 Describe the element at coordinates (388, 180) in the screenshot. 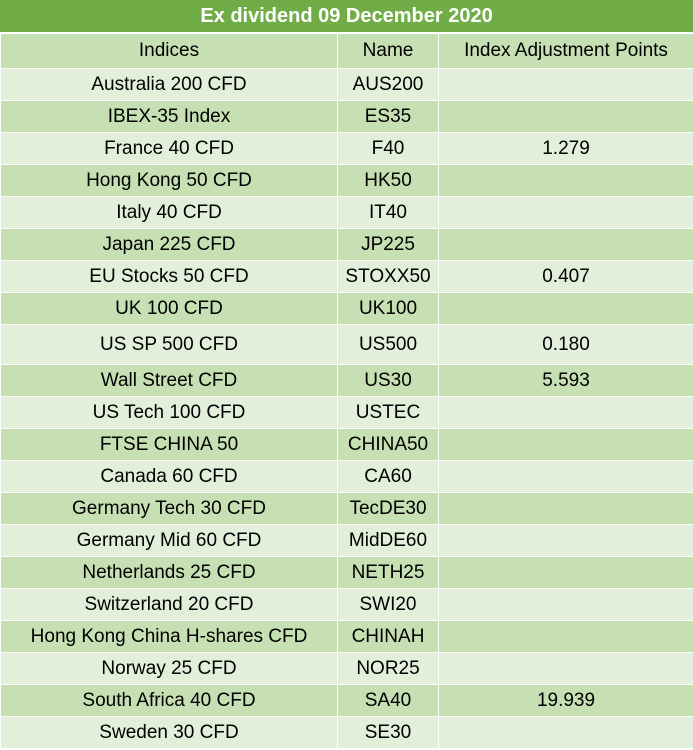

I see `name-cell: HK50` at that location.